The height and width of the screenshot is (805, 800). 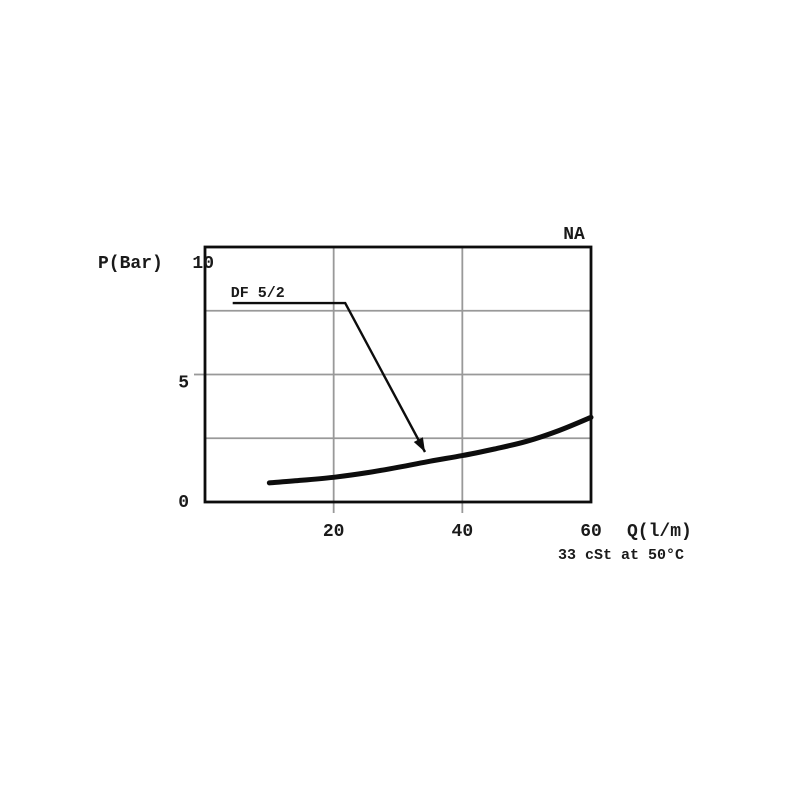 I want to click on x-axis-label: Q(l/m), so click(x=659, y=532).